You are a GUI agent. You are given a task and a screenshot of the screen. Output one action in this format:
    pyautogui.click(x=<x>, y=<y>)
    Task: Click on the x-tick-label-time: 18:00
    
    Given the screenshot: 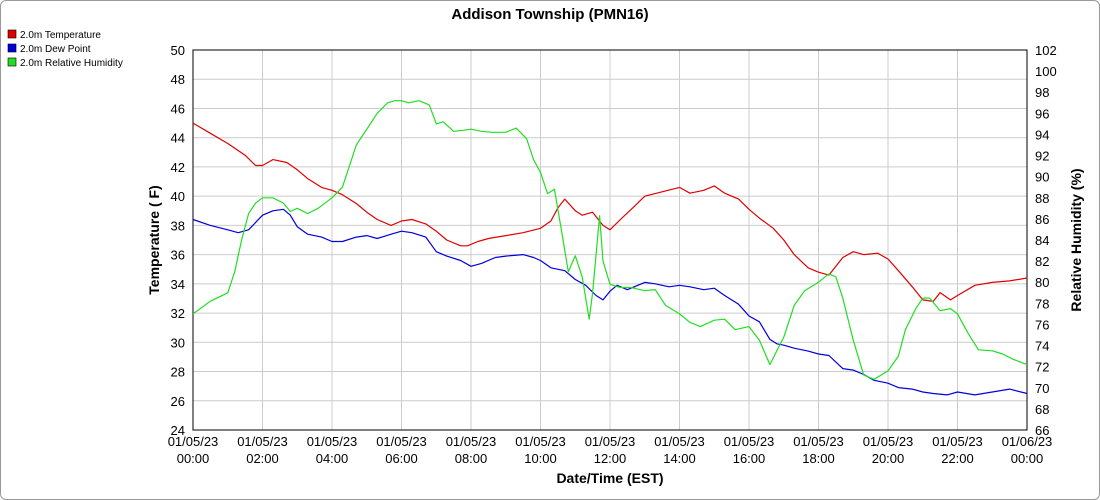 What is the action you would take?
    pyautogui.click(x=818, y=458)
    